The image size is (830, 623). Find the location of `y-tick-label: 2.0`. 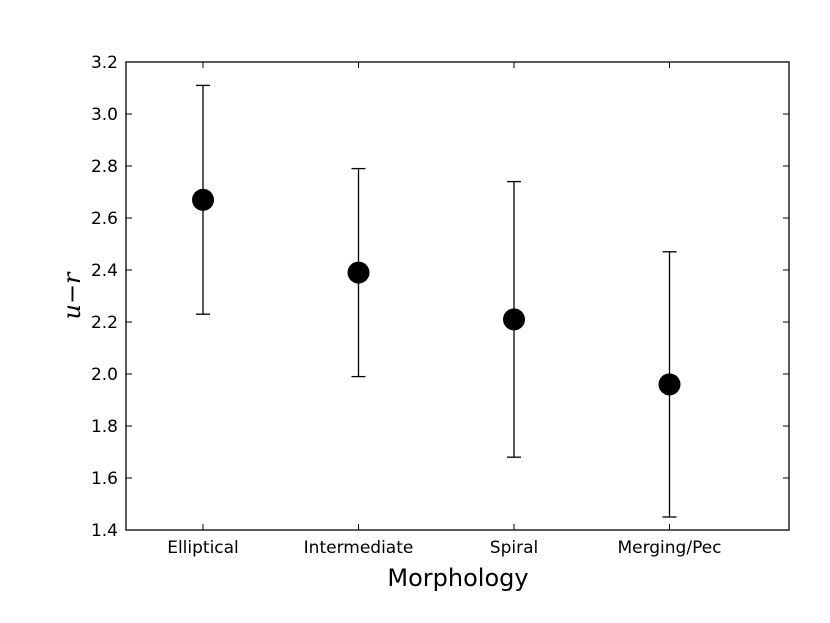

y-tick-label: 2.0 is located at coordinates (104, 375).